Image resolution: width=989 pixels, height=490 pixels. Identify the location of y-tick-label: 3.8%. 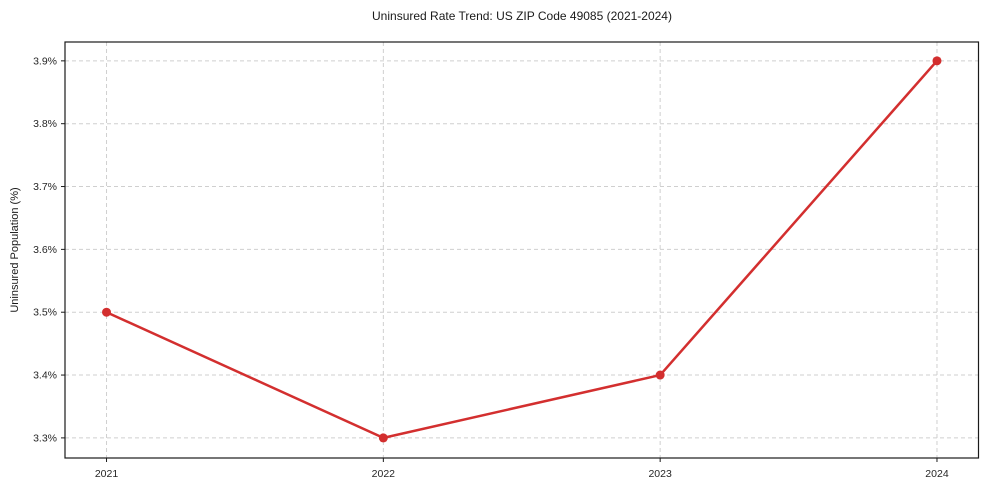
(45, 124).